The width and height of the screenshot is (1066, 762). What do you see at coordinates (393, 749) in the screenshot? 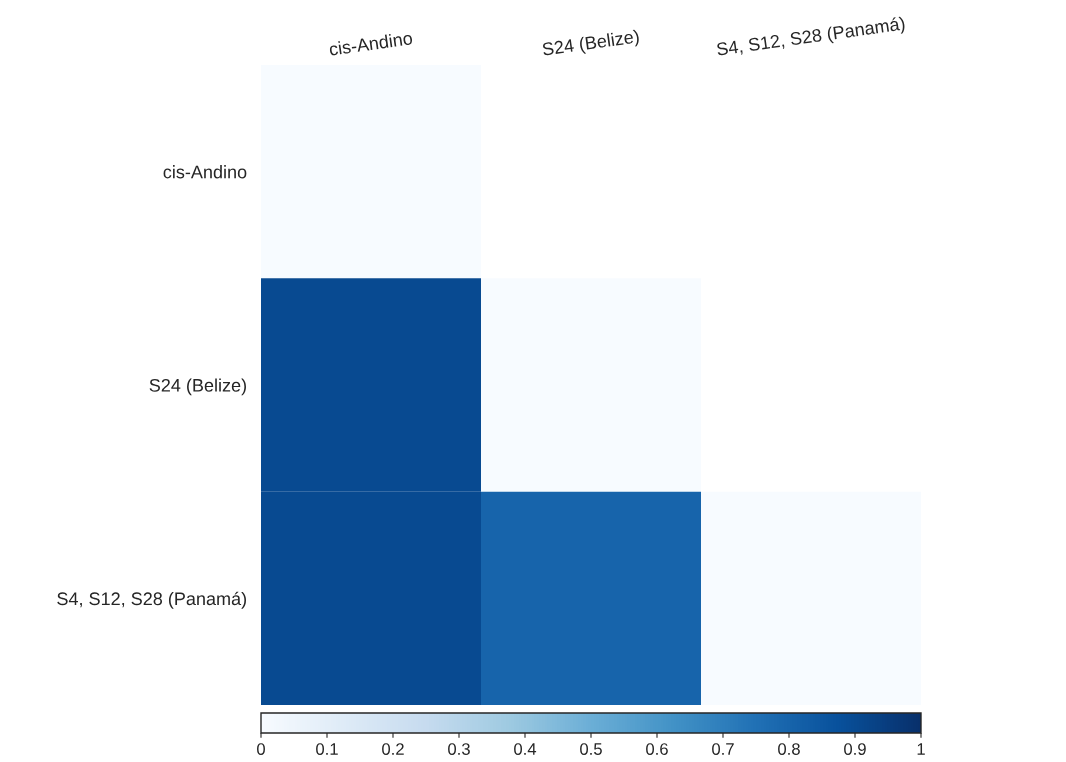
I see `color-bar-label: 0.2` at bounding box center [393, 749].